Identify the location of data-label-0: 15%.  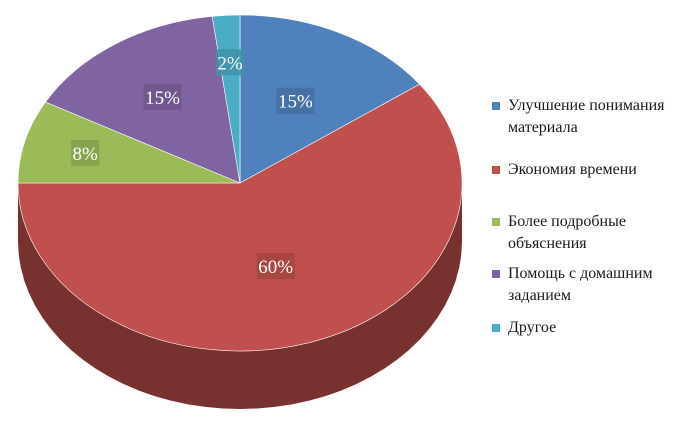
(295, 102).